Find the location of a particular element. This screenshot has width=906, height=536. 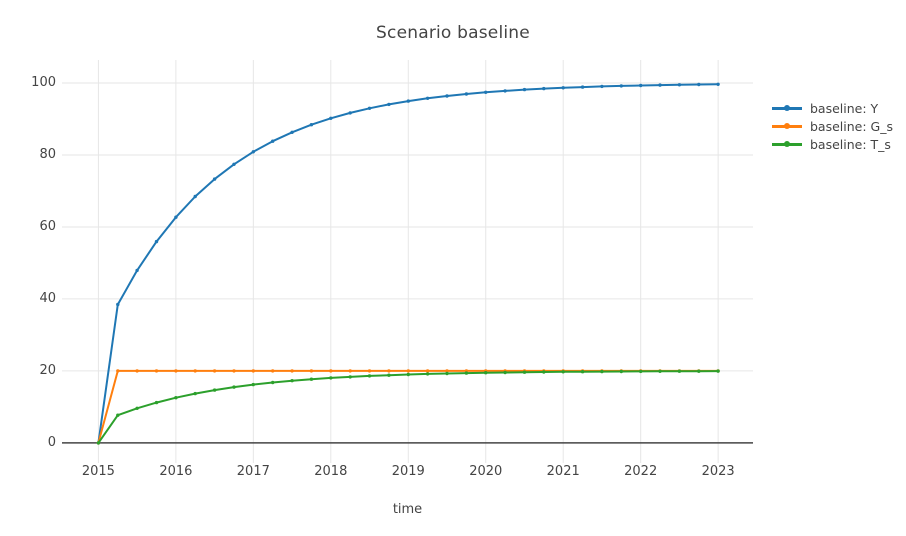

x-tick-label: 2020 is located at coordinates (486, 471).